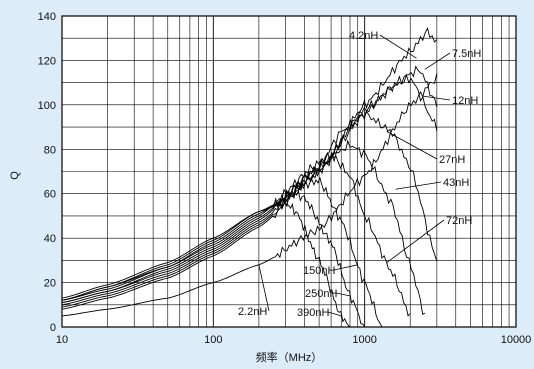 The height and width of the screenshot is (369, 534). Describe the element at coordinates (437, 61) in the screenshot. I see `series-leader-7.5nH` at that location.